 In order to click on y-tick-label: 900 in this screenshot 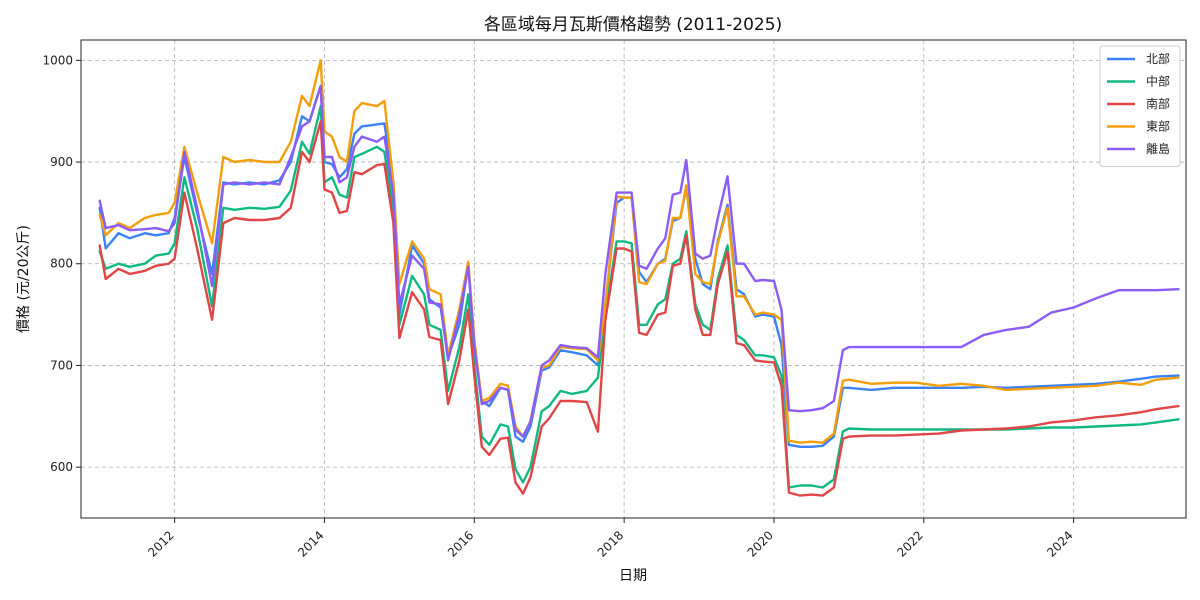, I will do `click(61, 162)`.